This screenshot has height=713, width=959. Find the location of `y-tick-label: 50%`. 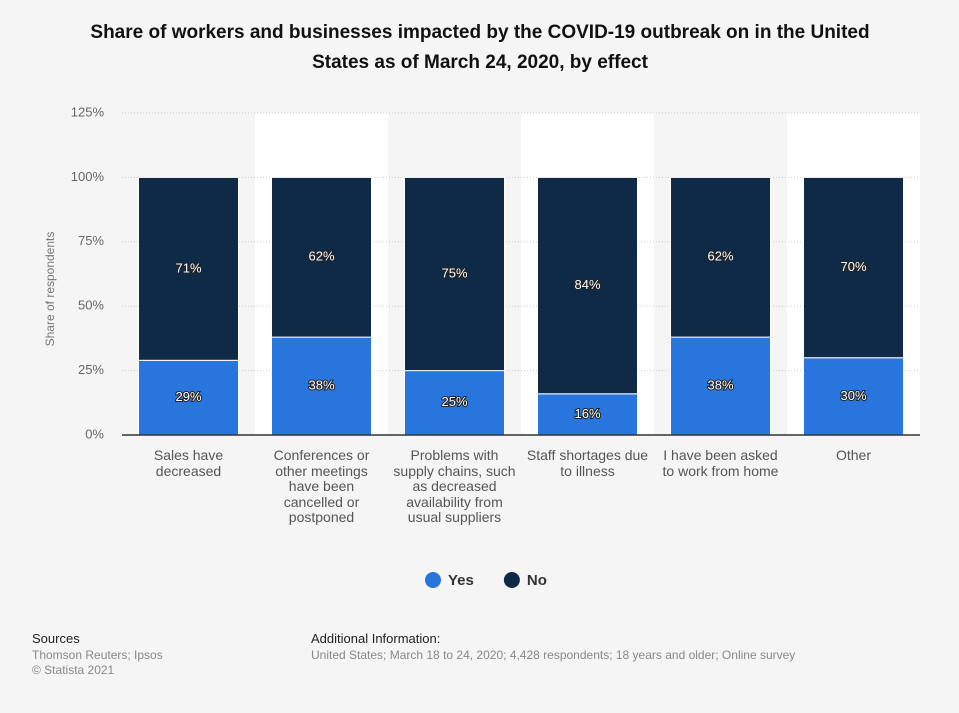

y-tick-label: 50% is located at coordinates (91, 305).